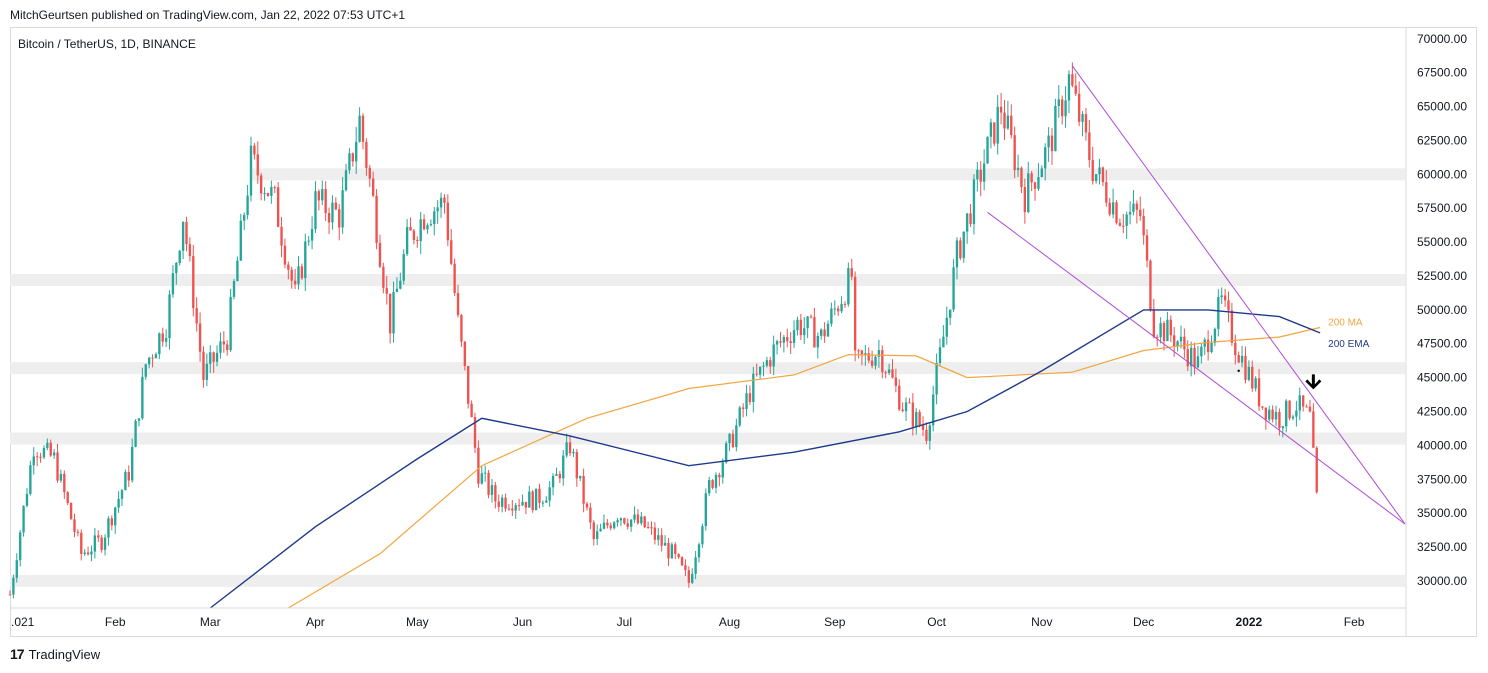 This screenshot has width=1488, height=673. I want to click on footer: 17 TradingView, so click(55, 654).